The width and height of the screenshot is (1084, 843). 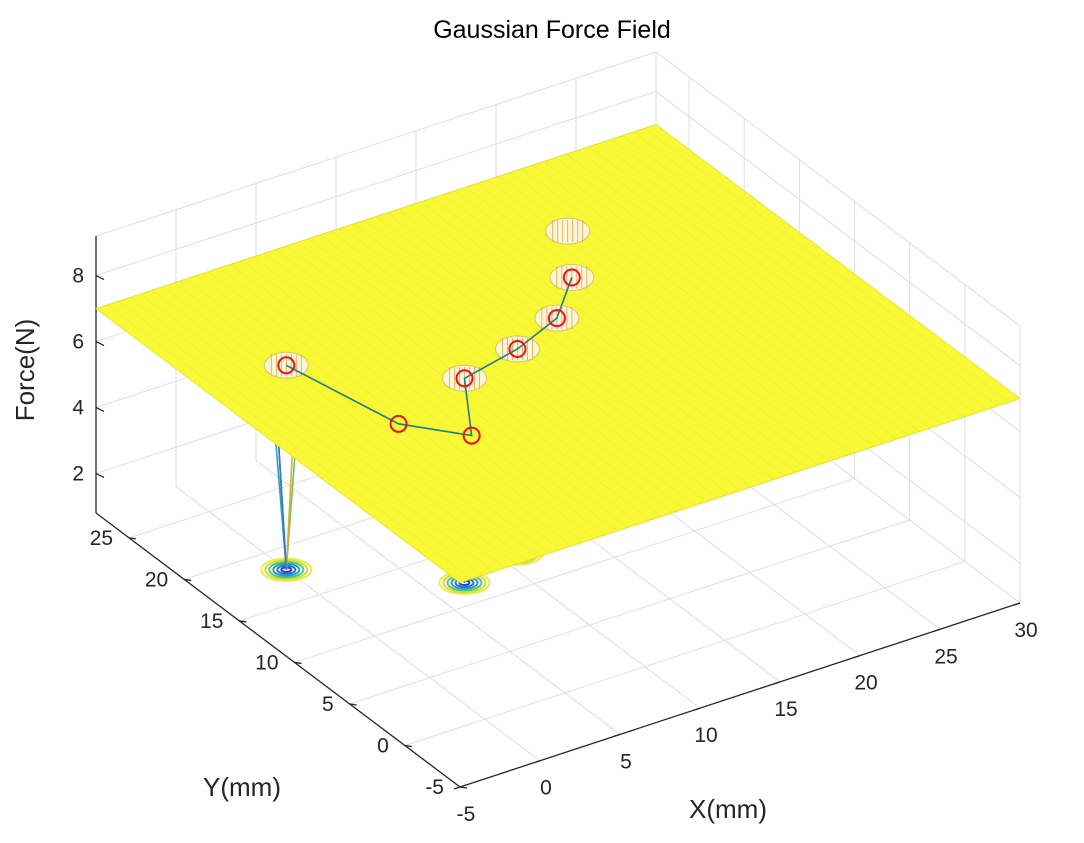 What do you see at coordinates (552, 30) in the screenshot?
I see `chart-title: Gaussian Force Field` at bounding box center [552, 30].